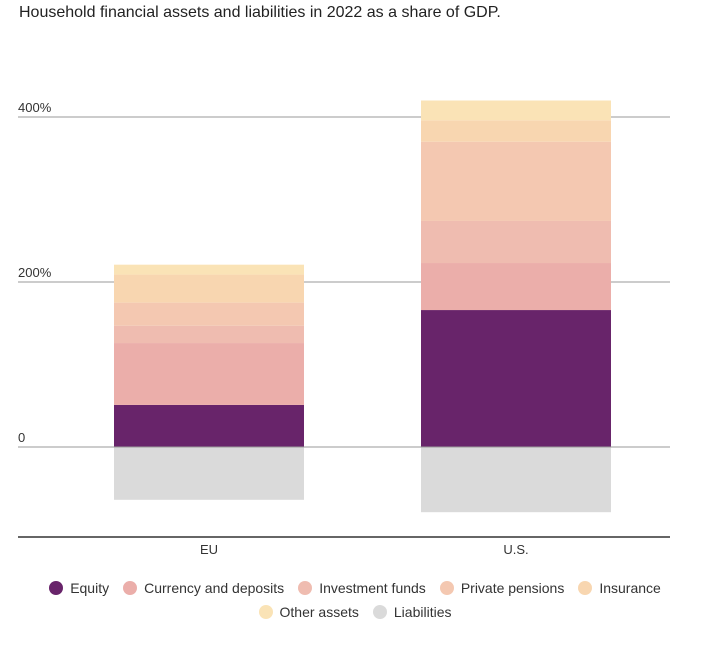 The width and height of the screenshot is (710, 646). I want to click on legend-label: Currency and deposits, so click(214, 588).